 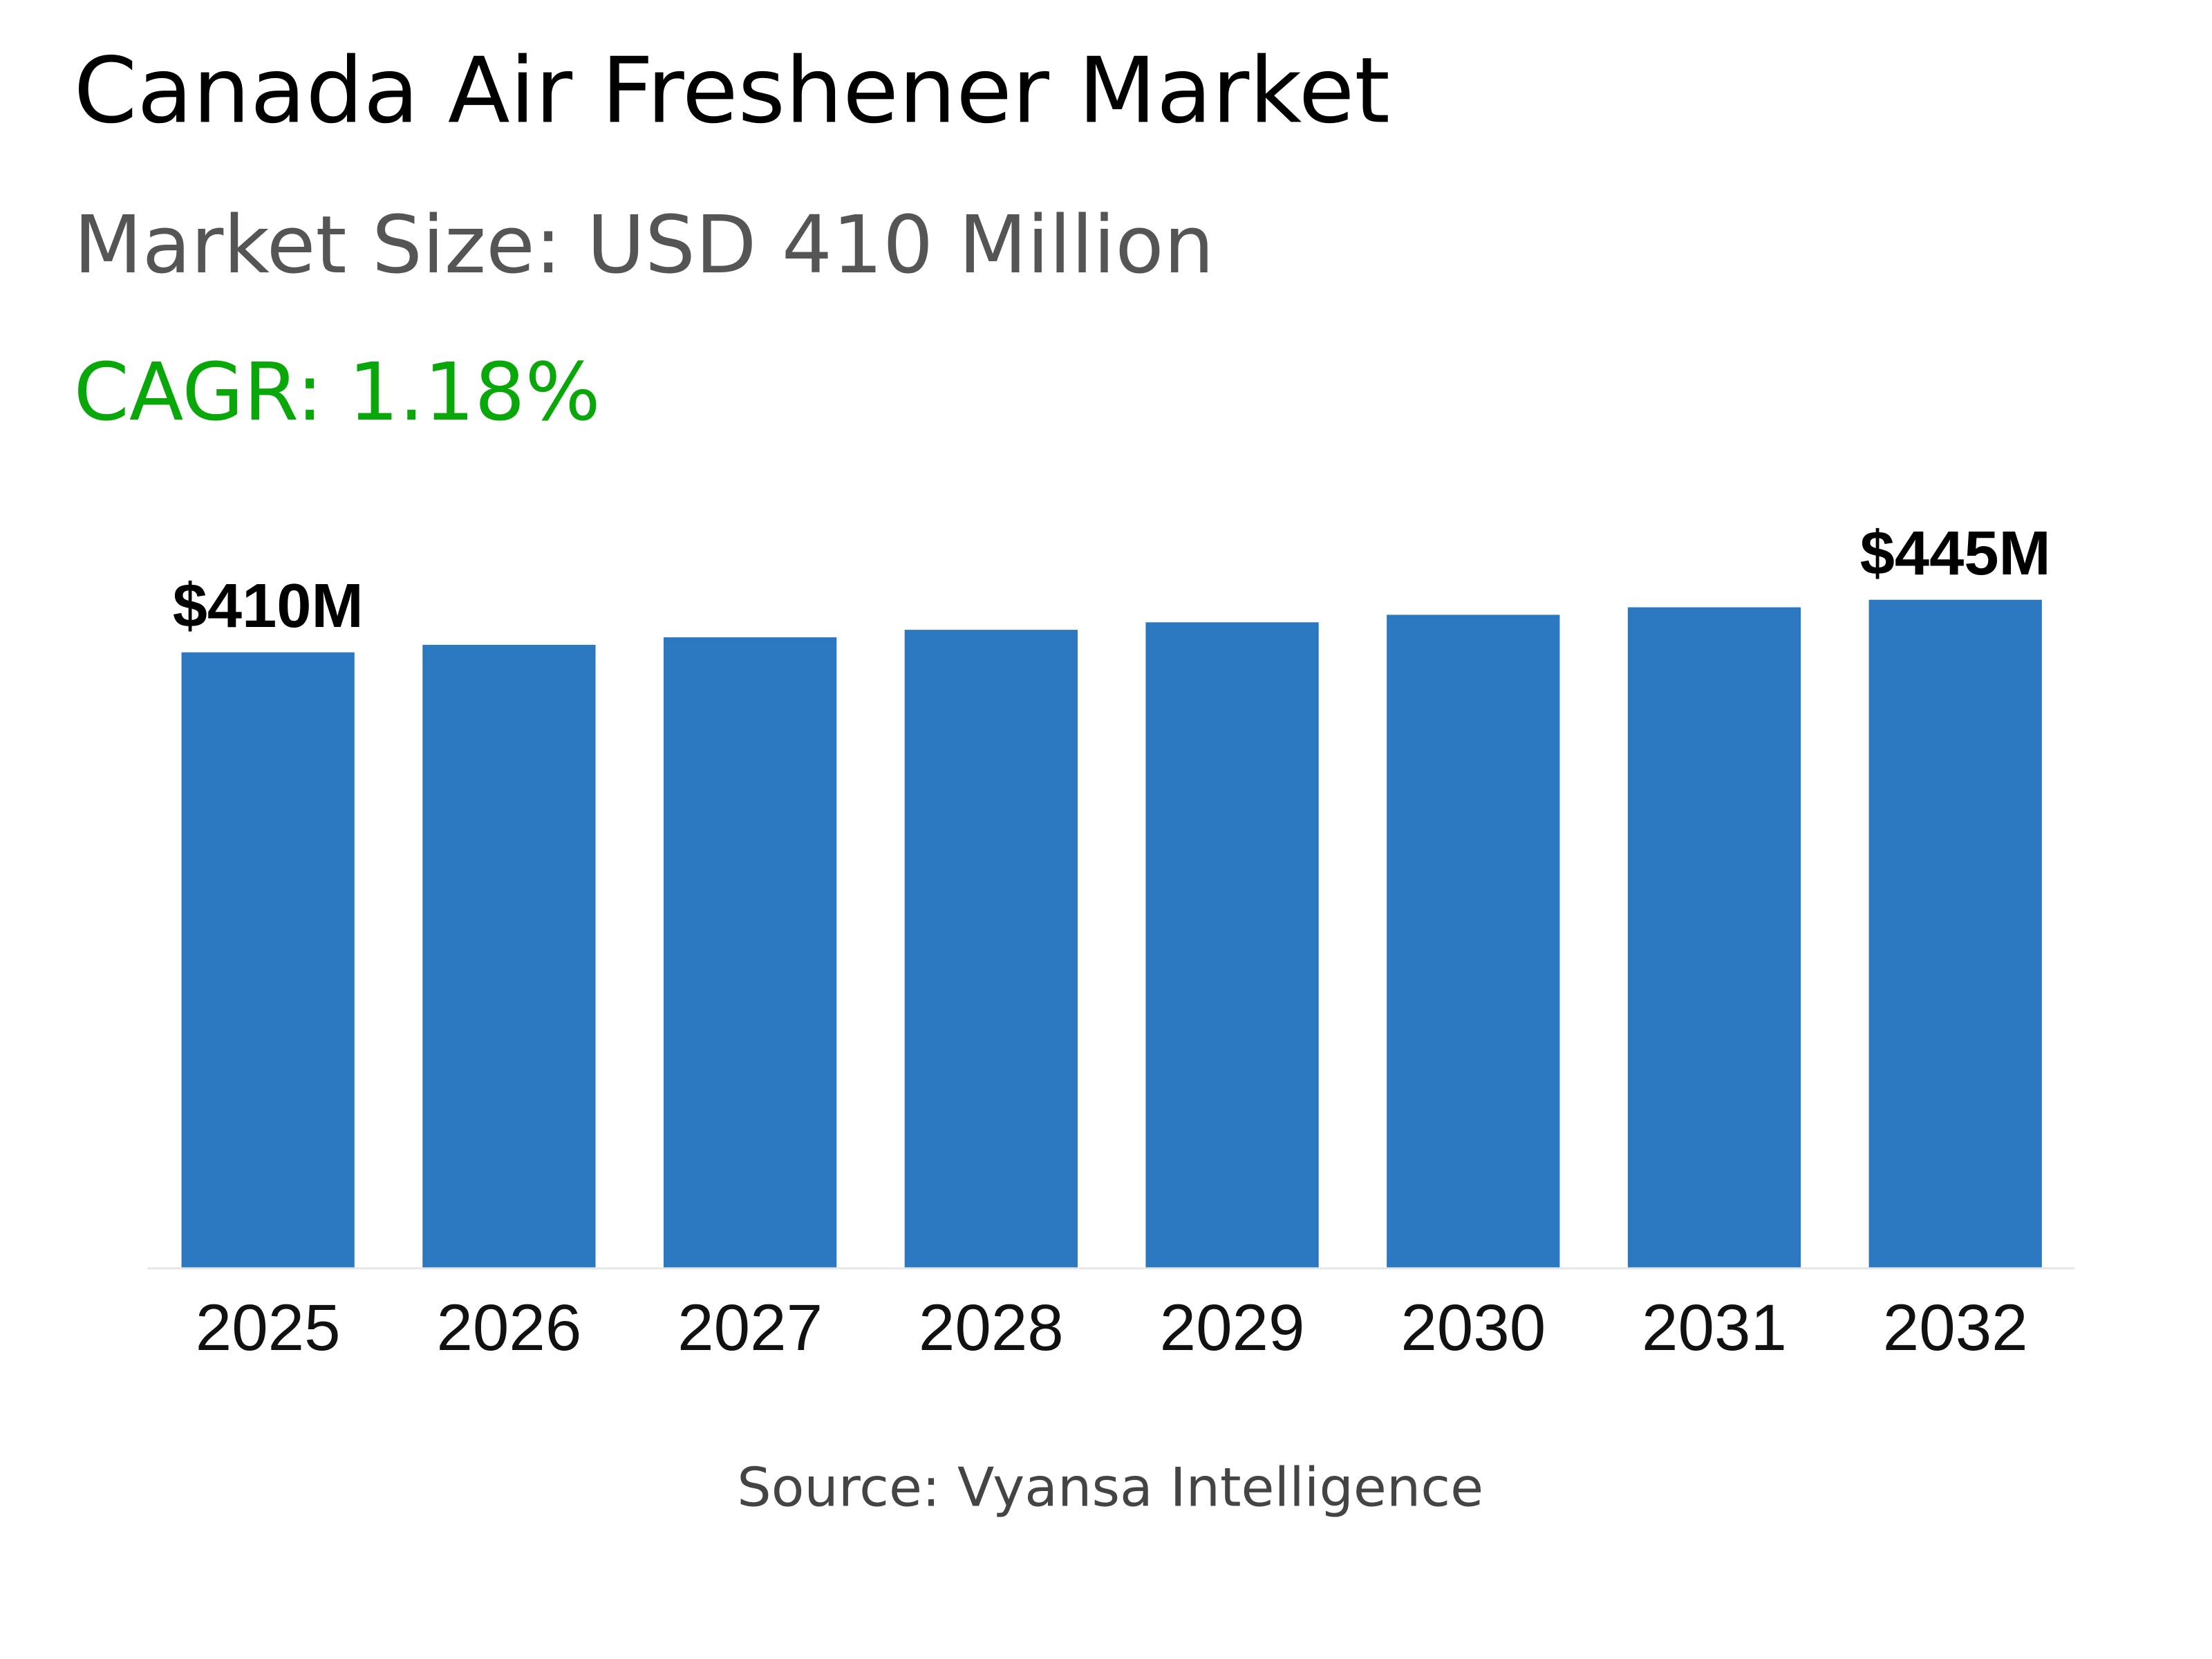 I want to click on bar-2031, so click(x=1714, y=937).